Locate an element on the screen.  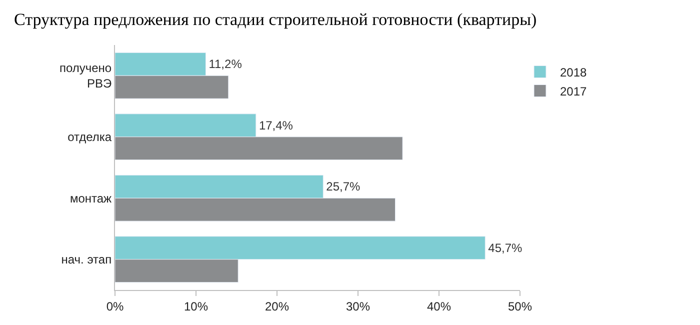
x-tick-label: 40% is located at coordinates (439, 306).